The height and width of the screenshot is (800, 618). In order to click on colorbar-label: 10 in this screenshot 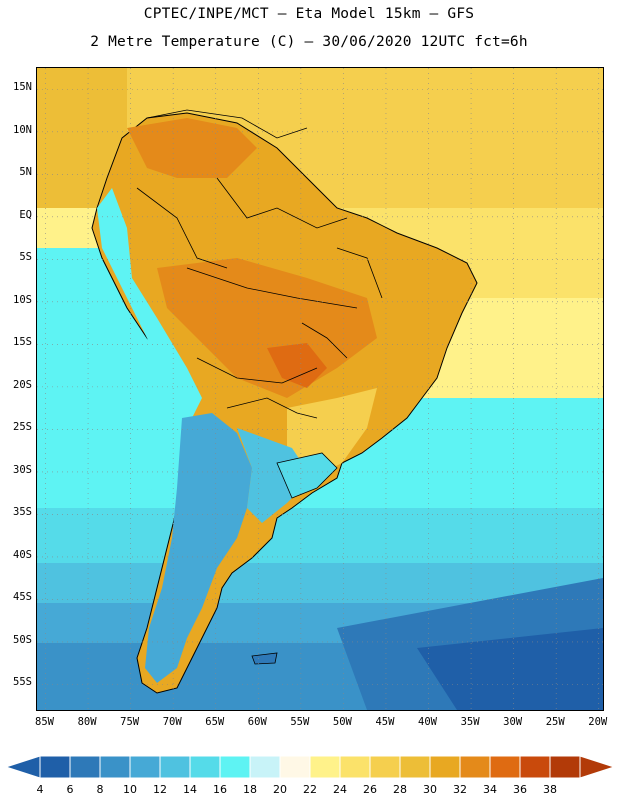, I will do `click(130, 789)`.